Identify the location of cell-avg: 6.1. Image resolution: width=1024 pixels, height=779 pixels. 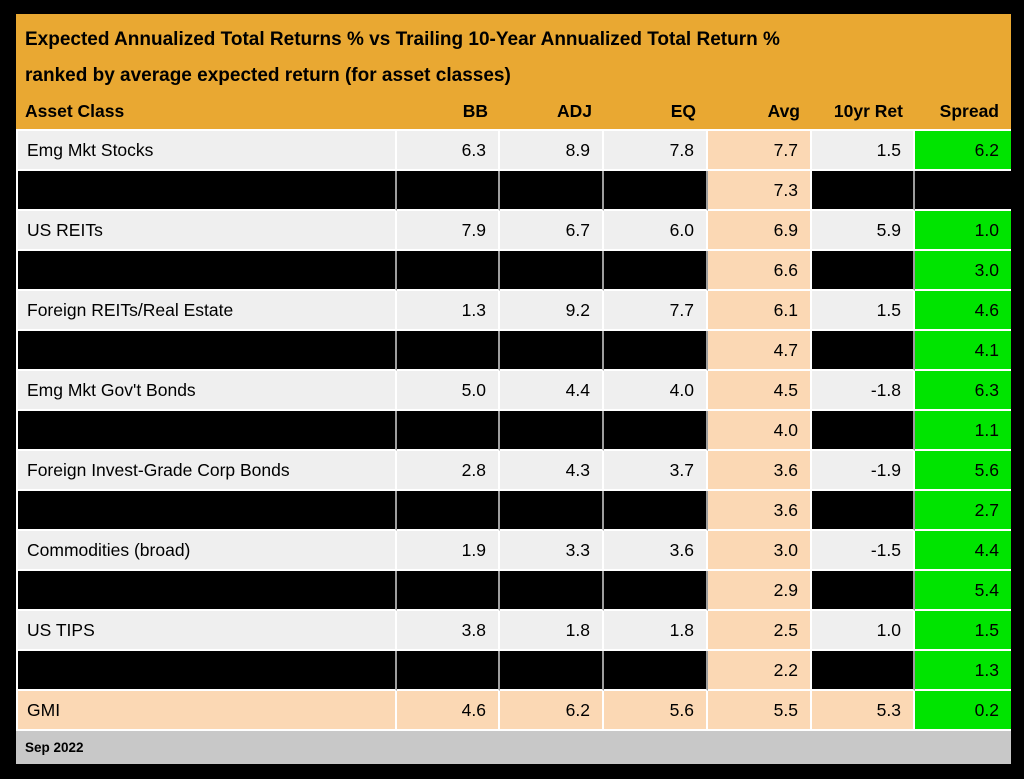
(760, 311).